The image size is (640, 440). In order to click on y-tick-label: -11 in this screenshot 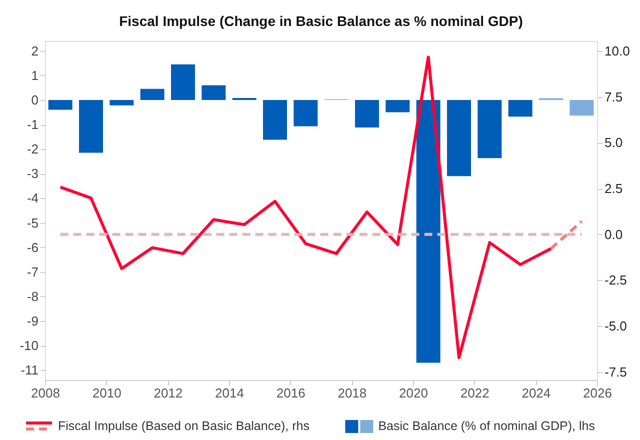, I will do `click(29, 370)`.